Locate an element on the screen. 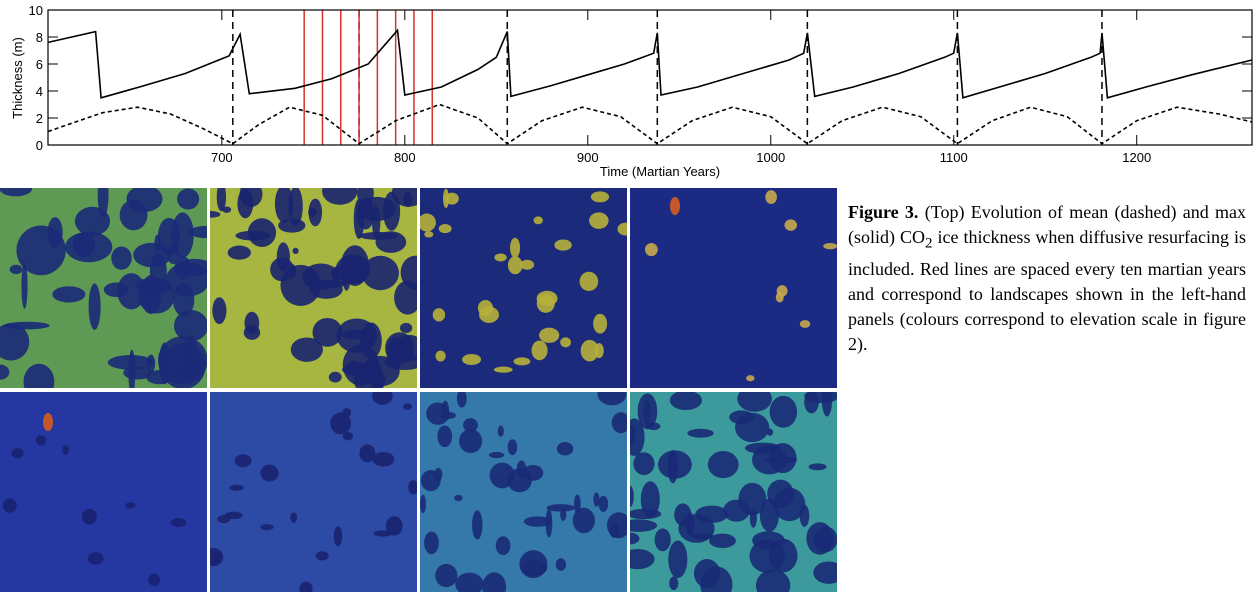 The height and width of the screenshot is (592, 1257). y-tick-label: 4 is located at coordinates (39, 91).